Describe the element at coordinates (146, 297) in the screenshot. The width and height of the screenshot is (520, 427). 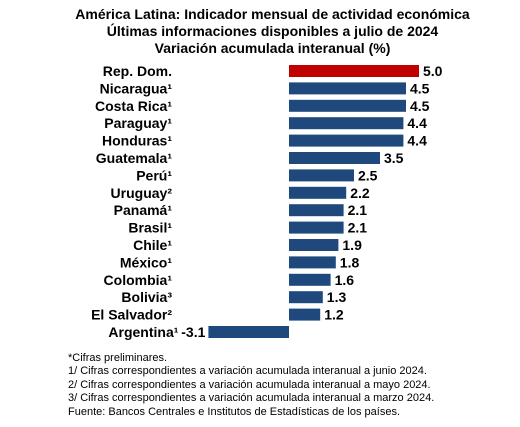
I see `category-label-bolivia: Bolivia³` at that location.